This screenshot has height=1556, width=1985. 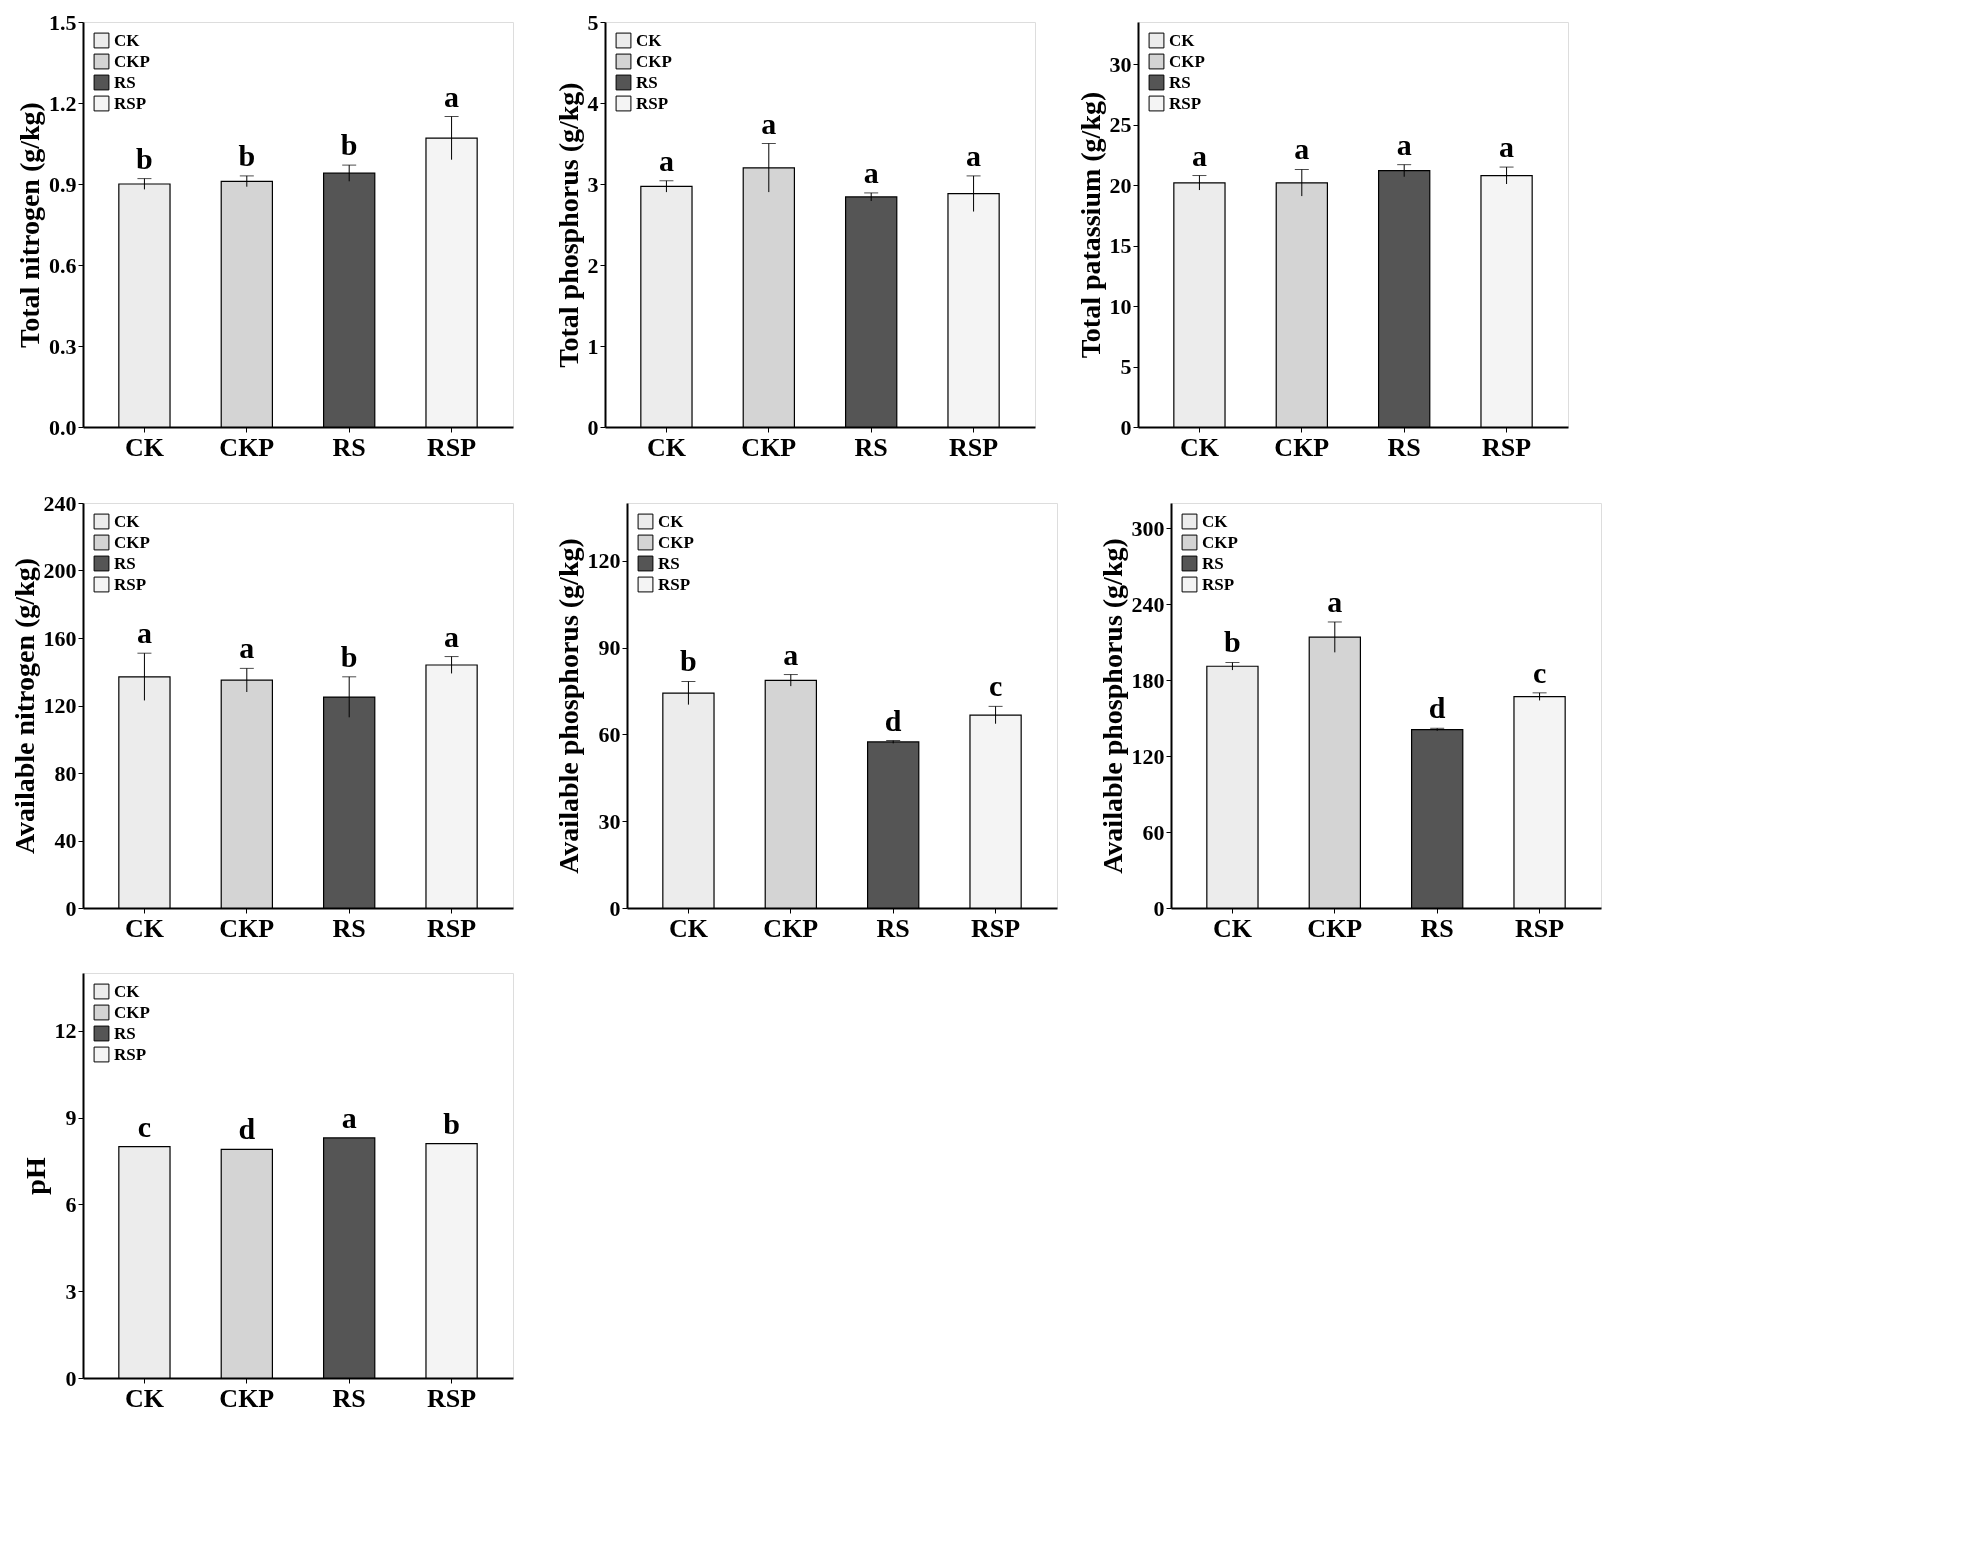 What do you see at coordinates (65, 1031) in the screenshot?
I see `y-tick-label: 12` at bounding box center [65, 1031].